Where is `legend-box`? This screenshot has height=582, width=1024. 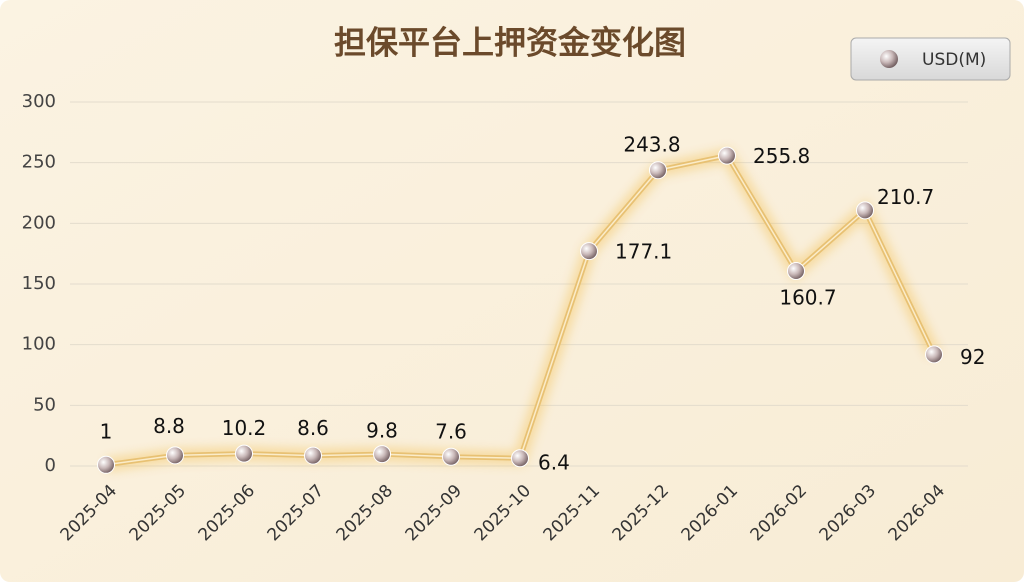 legend-box is located at coordinates (930, 59).